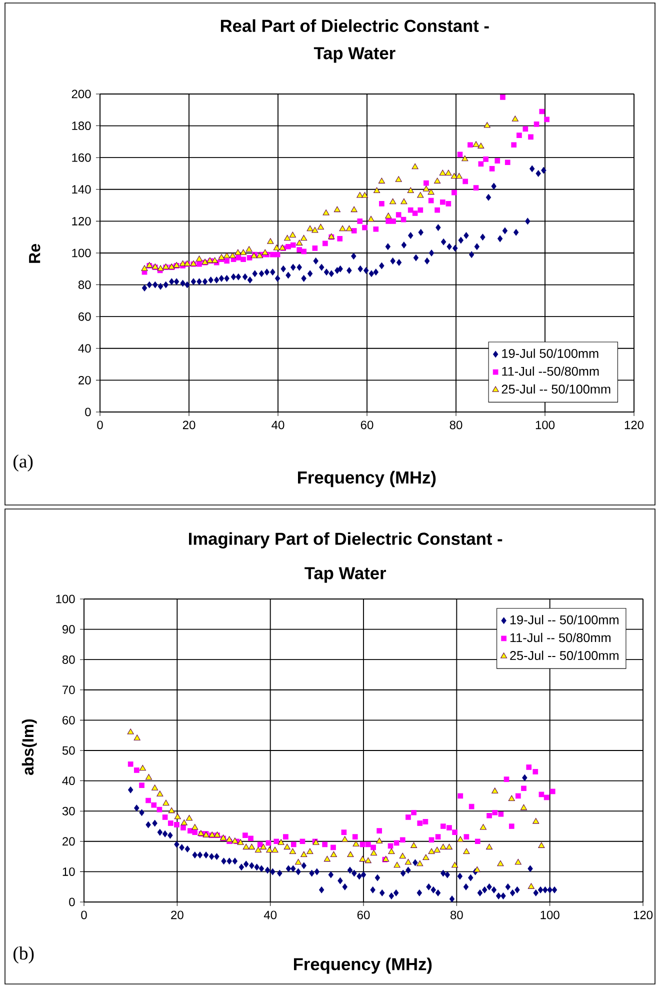  What do you see at coordinates (81, 157) in the screenshot?
I see `y-tick-label: 160` at bounding box center [81, 157].